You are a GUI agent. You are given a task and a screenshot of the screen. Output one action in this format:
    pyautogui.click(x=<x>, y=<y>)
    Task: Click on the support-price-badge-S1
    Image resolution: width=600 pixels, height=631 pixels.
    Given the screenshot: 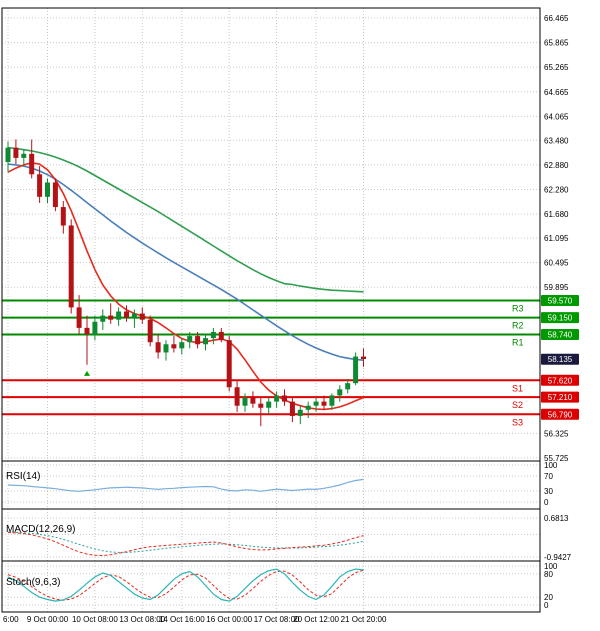 What is the action you would take?
    pyautogui.click(x=560, y=380)
    